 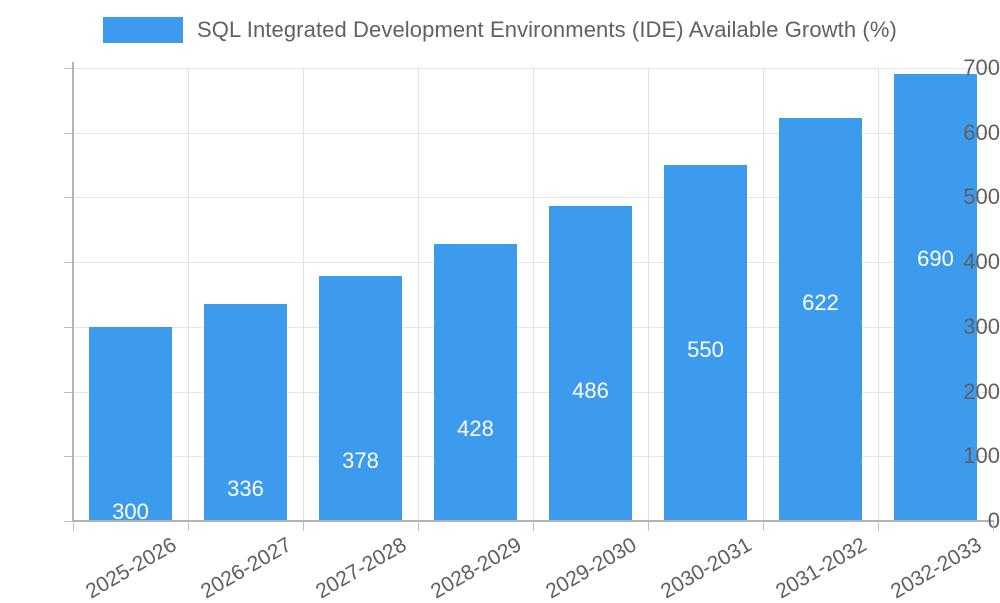 I want to click on bar-value-label: 550, so click(x=705, y=350).